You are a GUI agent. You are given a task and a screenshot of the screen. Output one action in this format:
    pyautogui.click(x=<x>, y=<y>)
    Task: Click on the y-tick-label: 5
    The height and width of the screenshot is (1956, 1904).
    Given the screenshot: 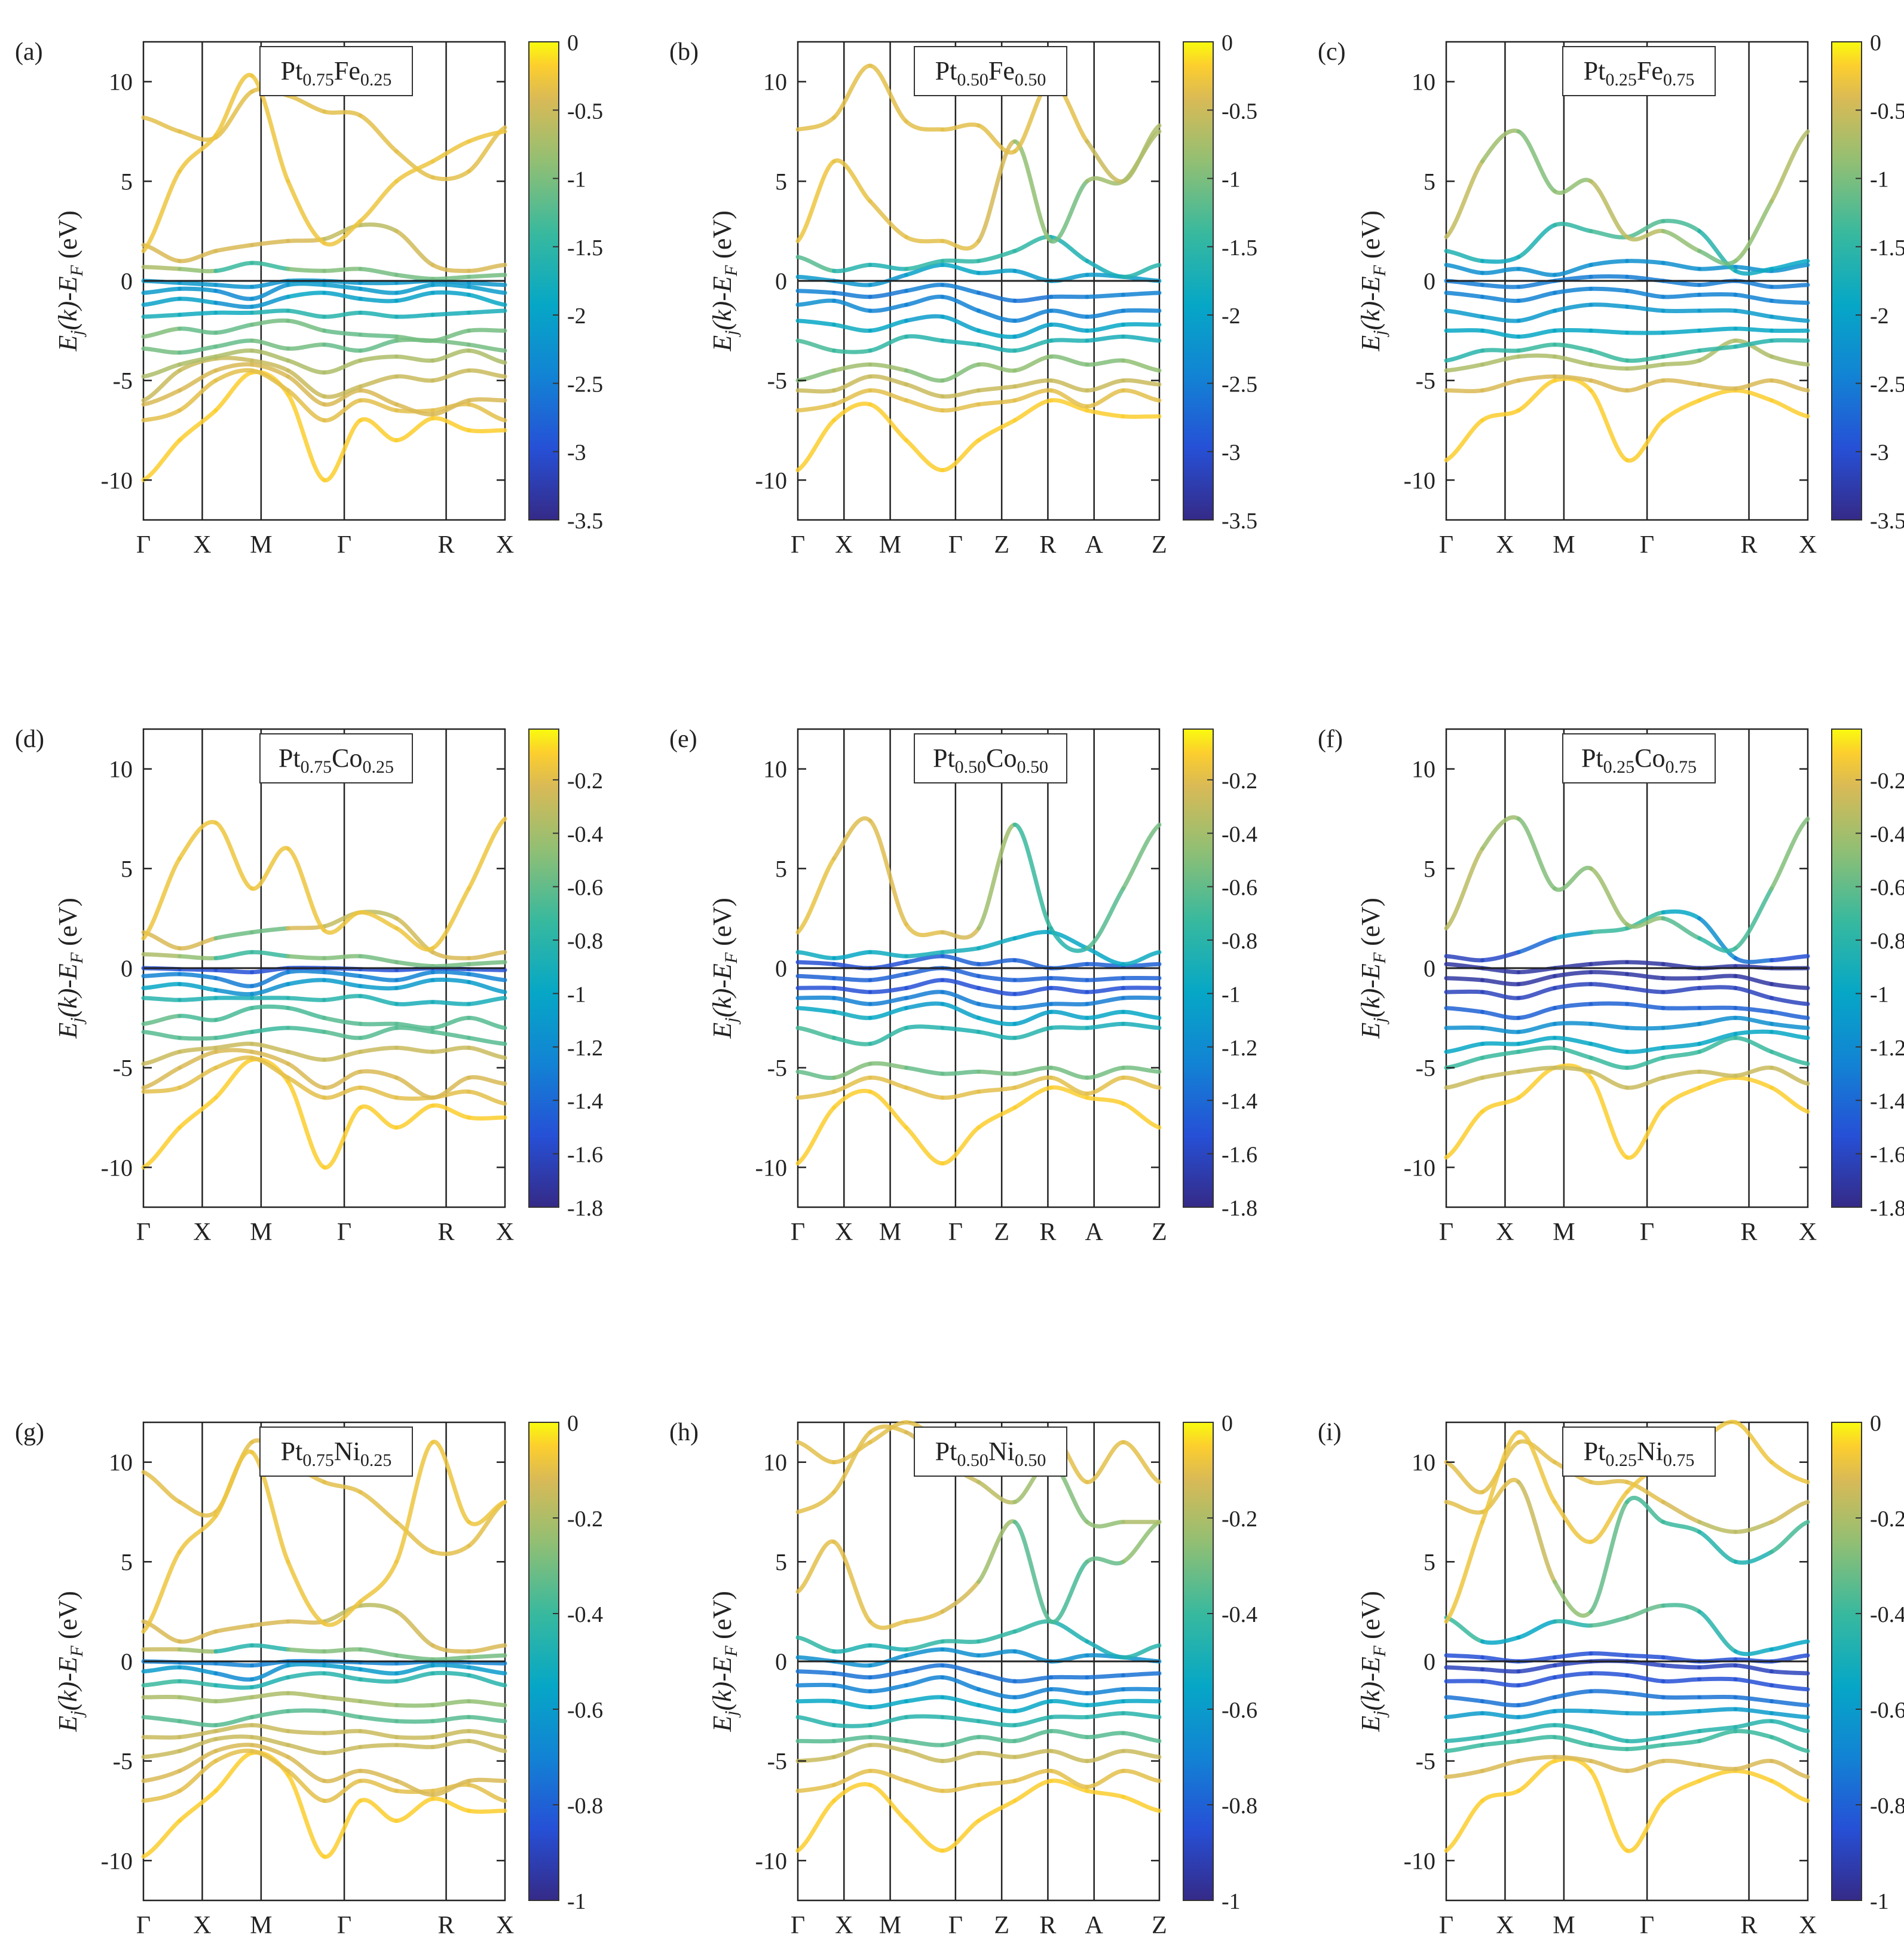 What is the action you would take?
    pyautogui.click(x=127, y=1561)
    